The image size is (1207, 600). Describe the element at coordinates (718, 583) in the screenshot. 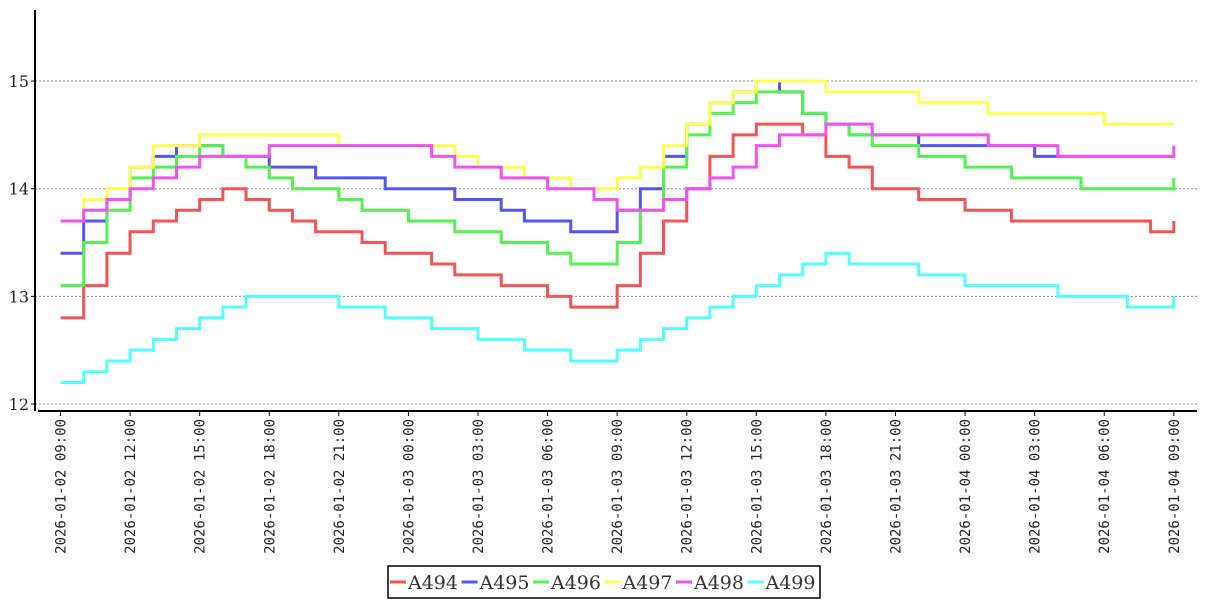

I see `legend-label: A498` at that location.